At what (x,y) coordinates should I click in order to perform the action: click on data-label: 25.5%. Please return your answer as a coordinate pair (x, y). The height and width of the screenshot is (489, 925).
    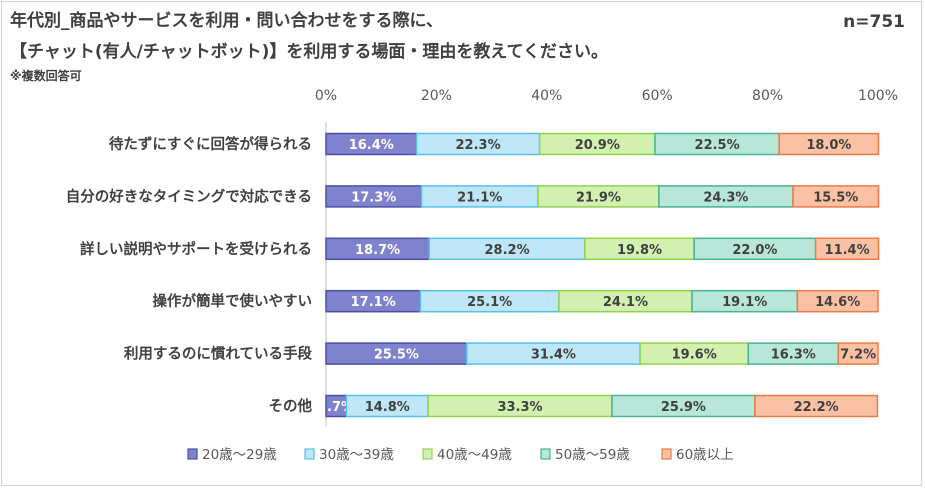
    Looking at the image, I should click on (396, 355).